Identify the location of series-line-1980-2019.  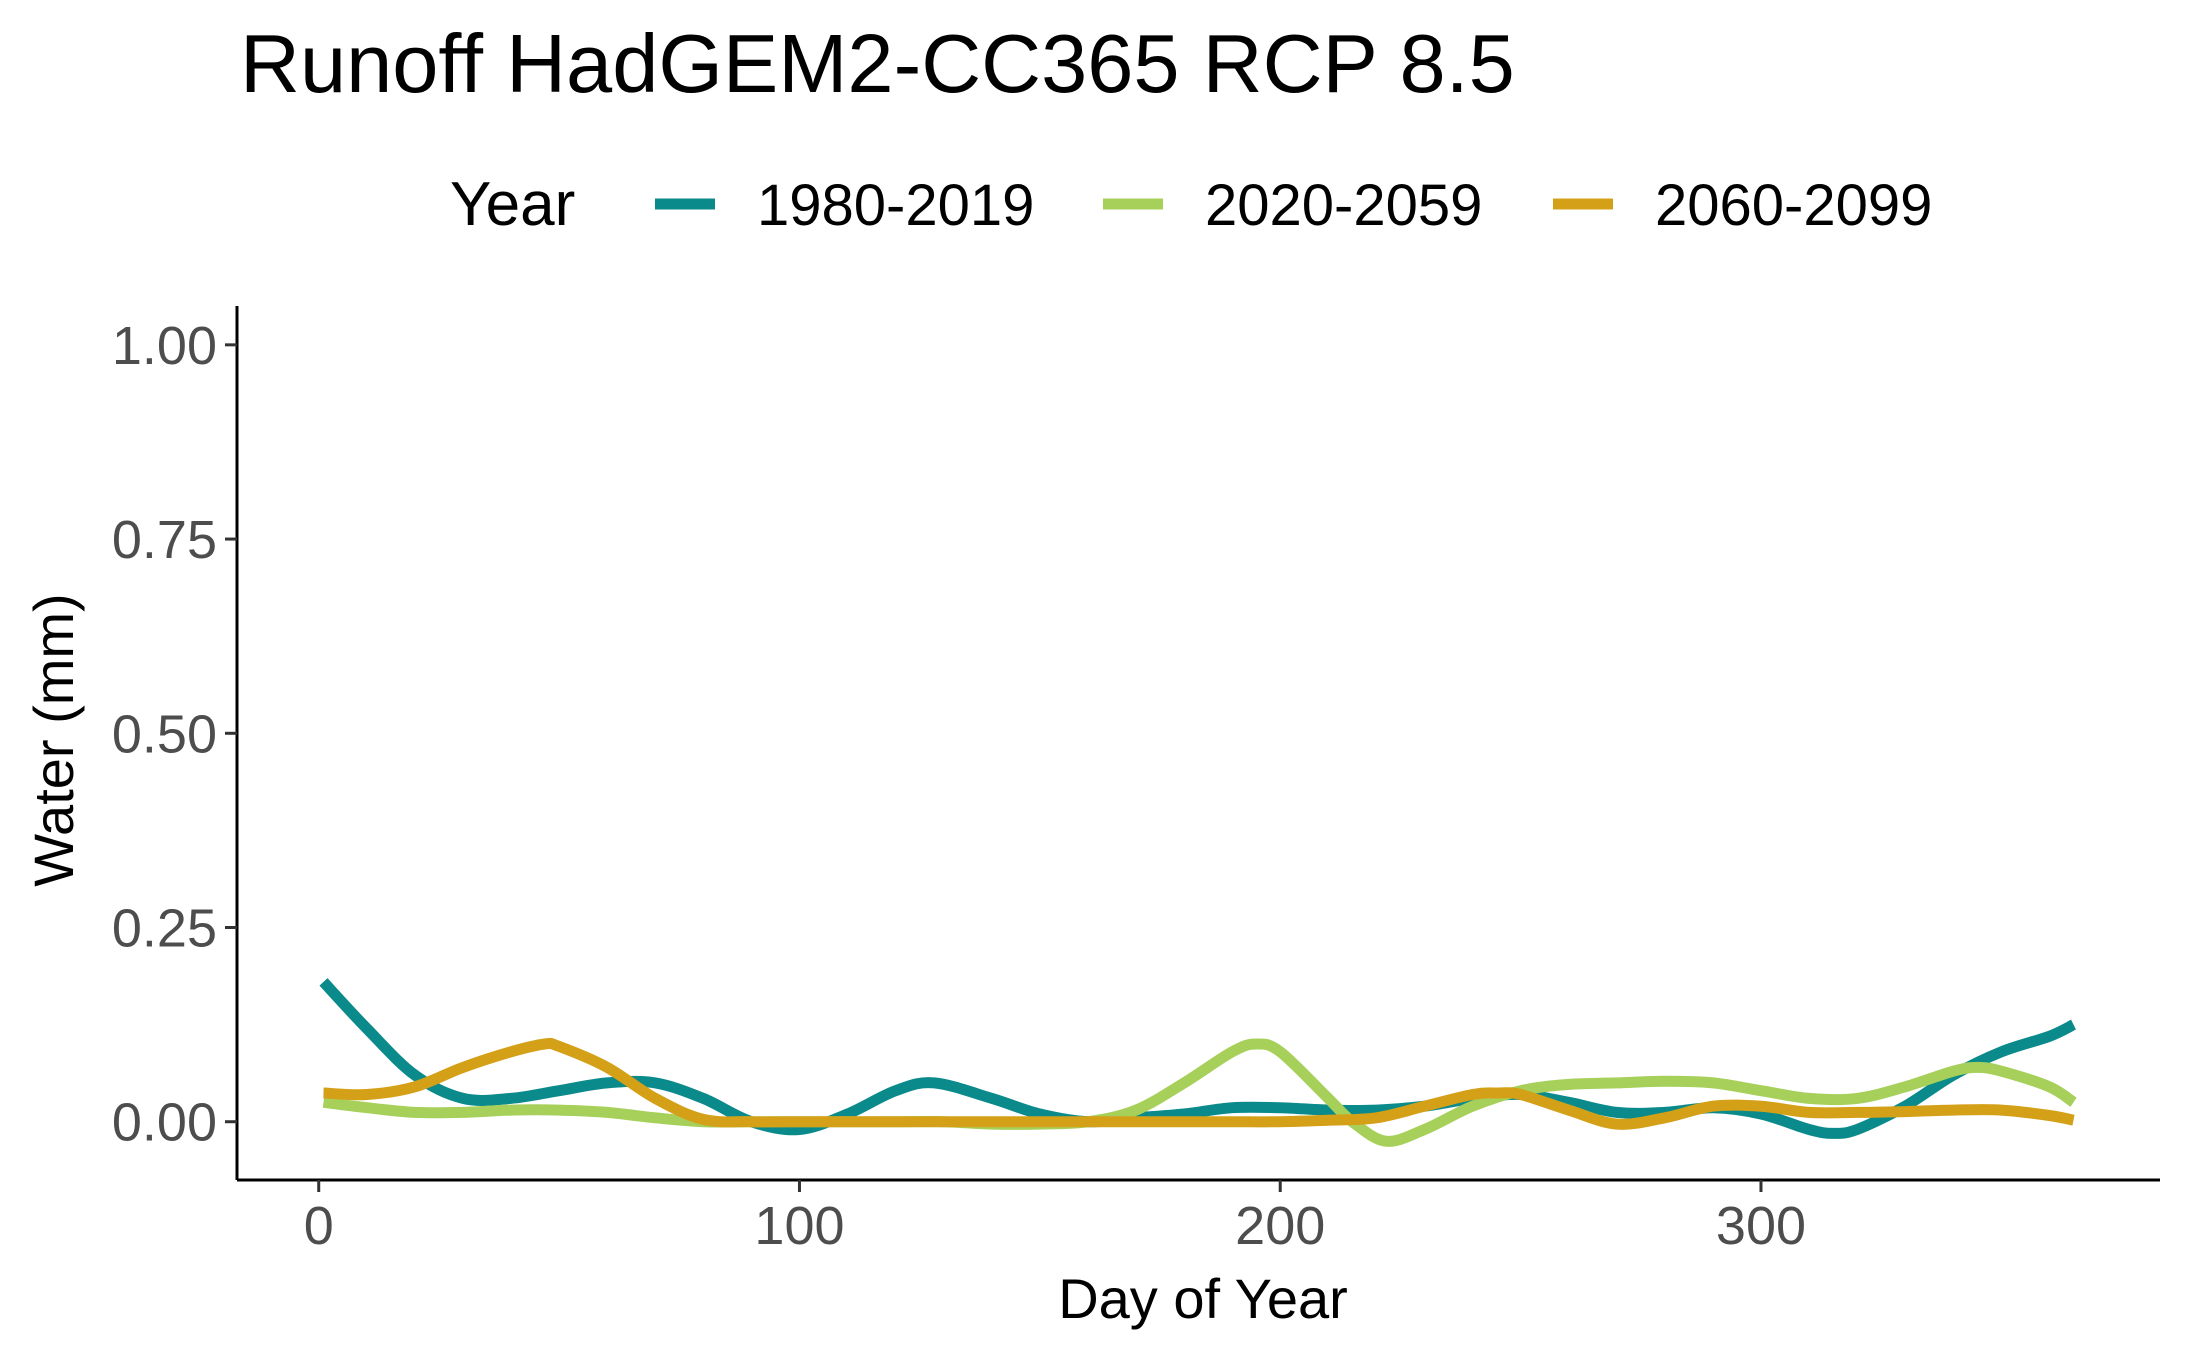
(1198, 1058).